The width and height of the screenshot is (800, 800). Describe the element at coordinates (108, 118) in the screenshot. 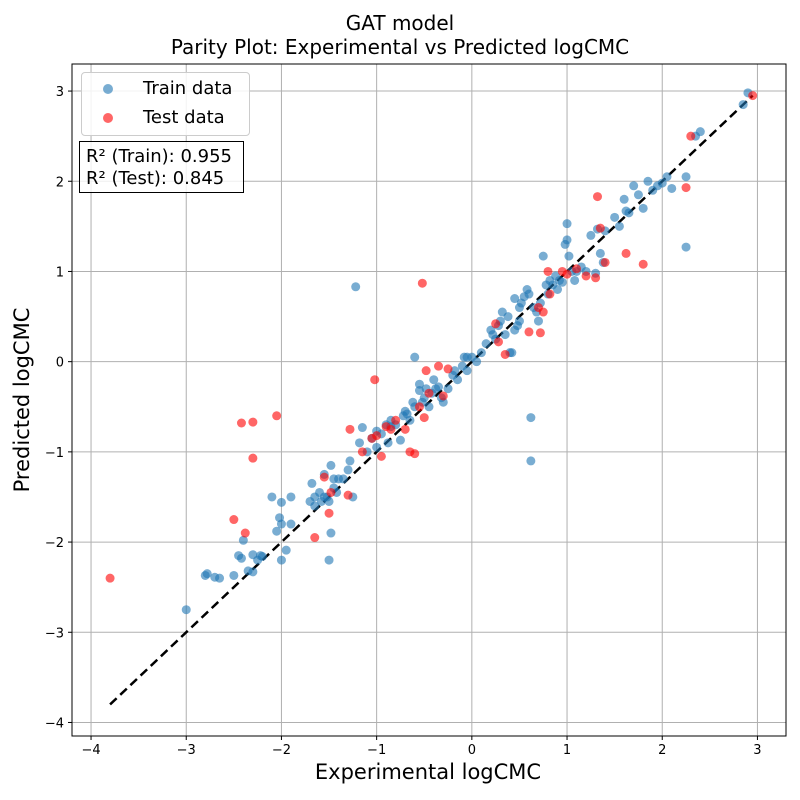

I see `legend-marker-test` at that location.